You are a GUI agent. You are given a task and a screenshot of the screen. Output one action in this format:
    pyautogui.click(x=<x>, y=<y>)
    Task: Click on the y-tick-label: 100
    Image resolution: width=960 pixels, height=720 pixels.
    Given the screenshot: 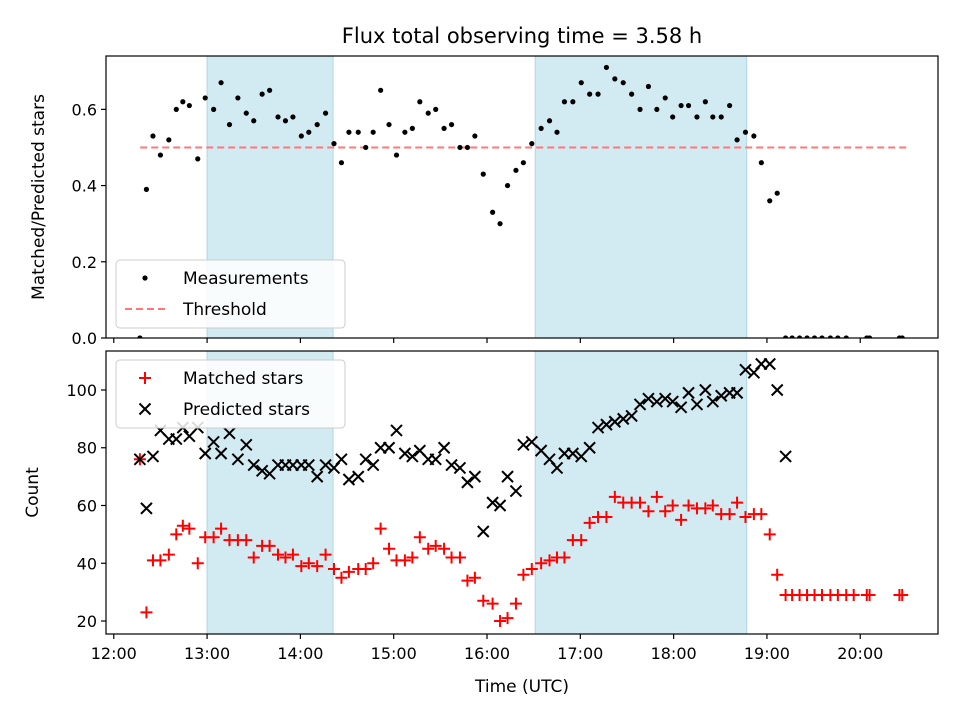 What is the action you would take?
    pyautogui.click(x=81, y=390)
    